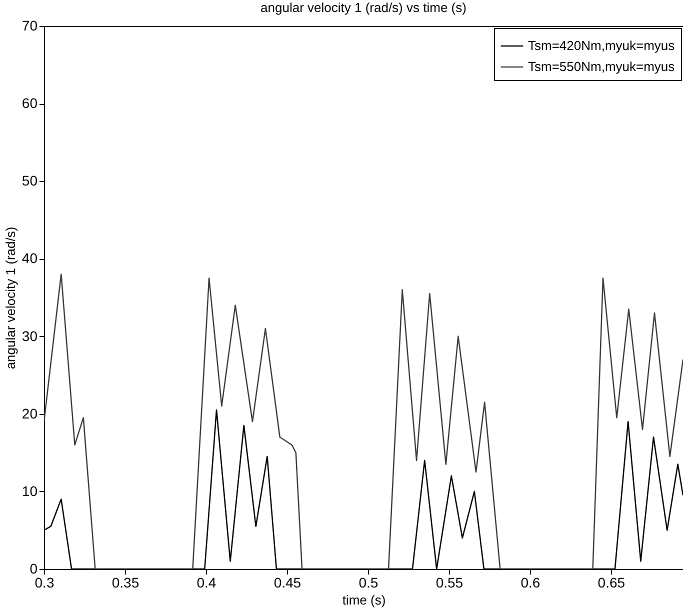 The width and height of the screenshot is (683, 611). I want to click on y-tick-label: 20, so click(30, 413).